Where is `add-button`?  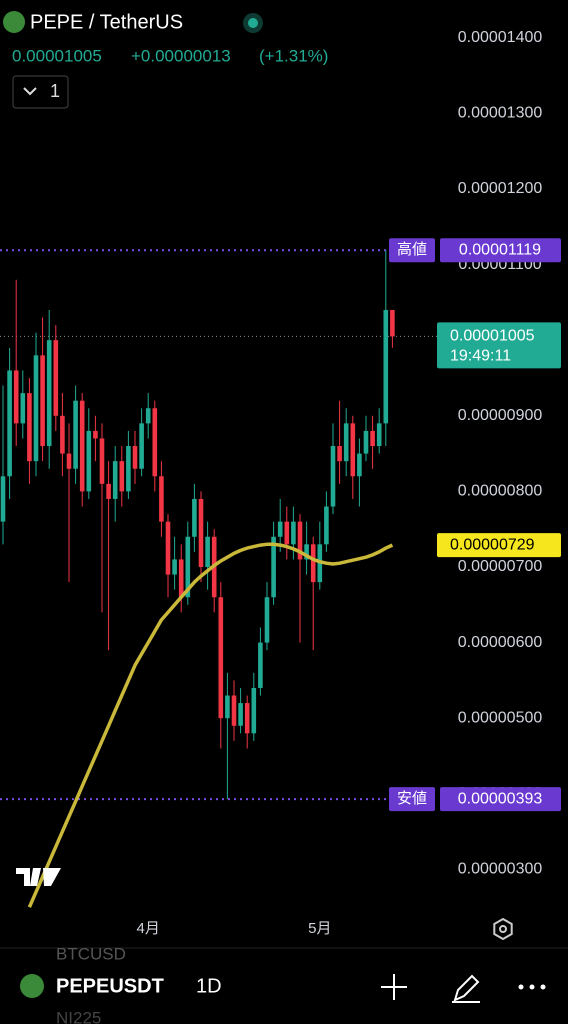 add-button is located at coordinates (394, 987).